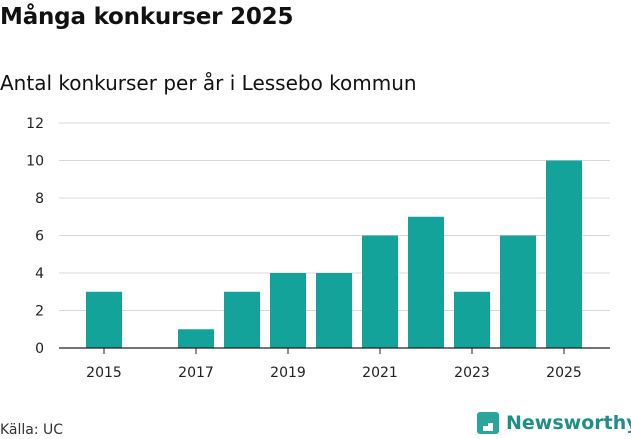 The height and width of the screenshot is (439, 631). Describe the element at coordinates (104, 373) in the screenshot. I see `x-tick-label: 2015` at that location.